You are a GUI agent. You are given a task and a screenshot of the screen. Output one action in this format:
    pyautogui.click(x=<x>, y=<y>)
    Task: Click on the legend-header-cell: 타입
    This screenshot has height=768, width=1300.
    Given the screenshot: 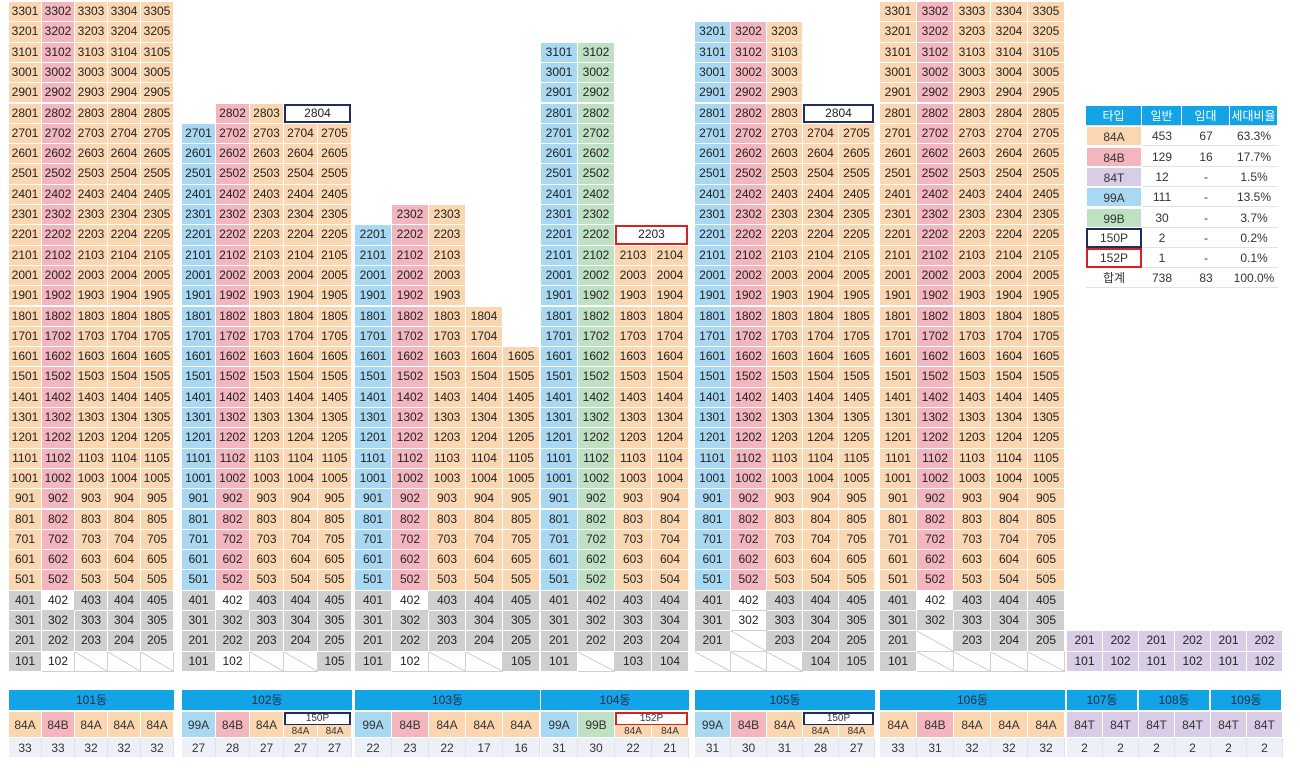 What is the action you would take?
    pyautogui.click(x=1114, y=116)
    